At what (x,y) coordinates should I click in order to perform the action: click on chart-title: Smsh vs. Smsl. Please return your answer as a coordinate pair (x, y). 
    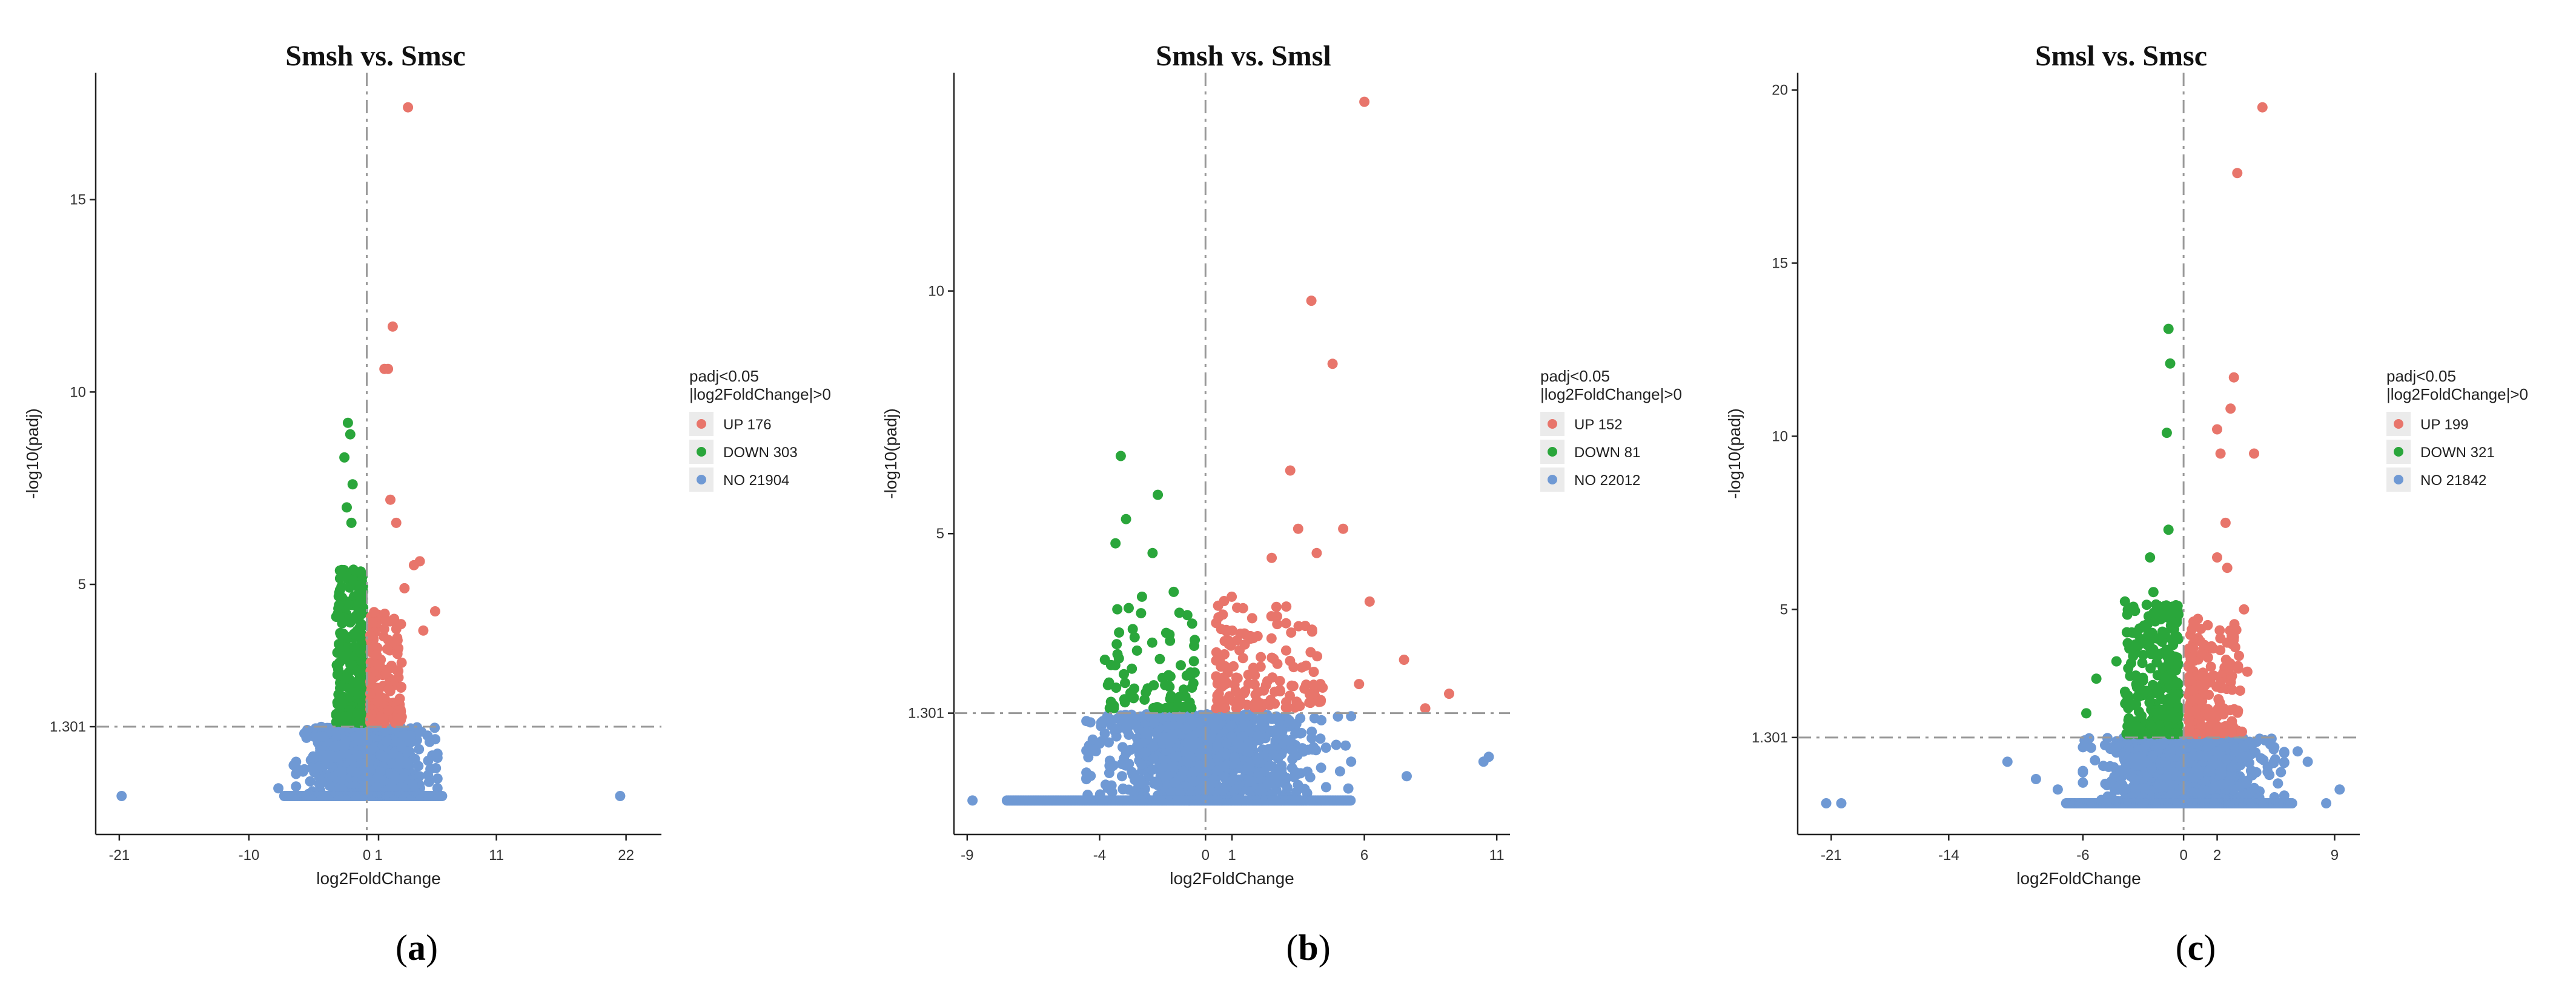
    Looking at the image, I should click on (1243, 56).